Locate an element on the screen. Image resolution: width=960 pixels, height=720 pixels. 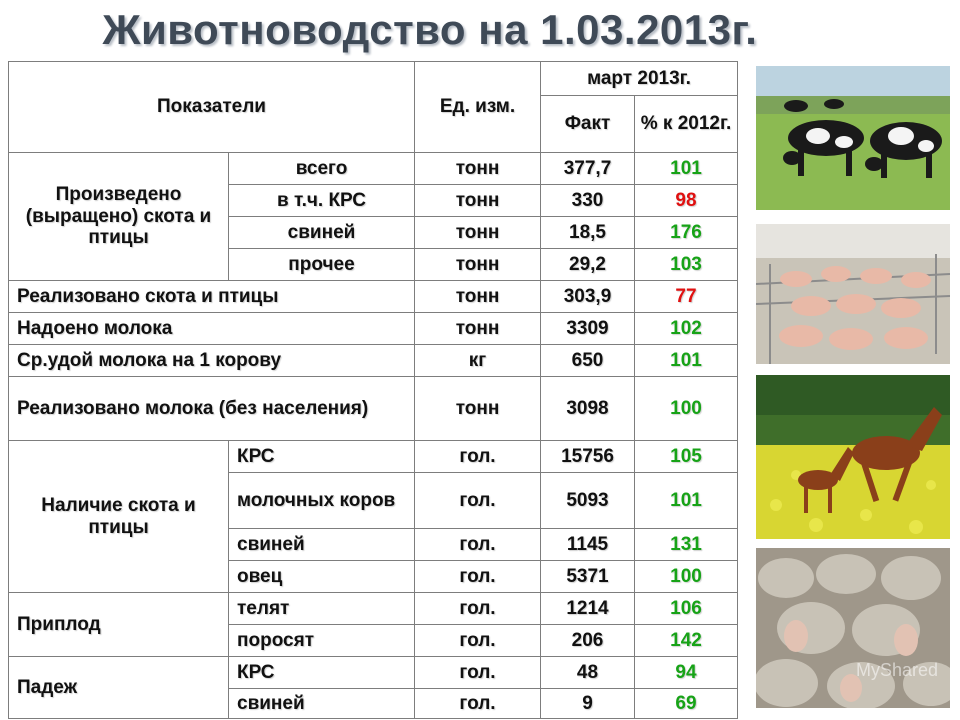
row-fact: 650 is located at coordinates (587, 360).